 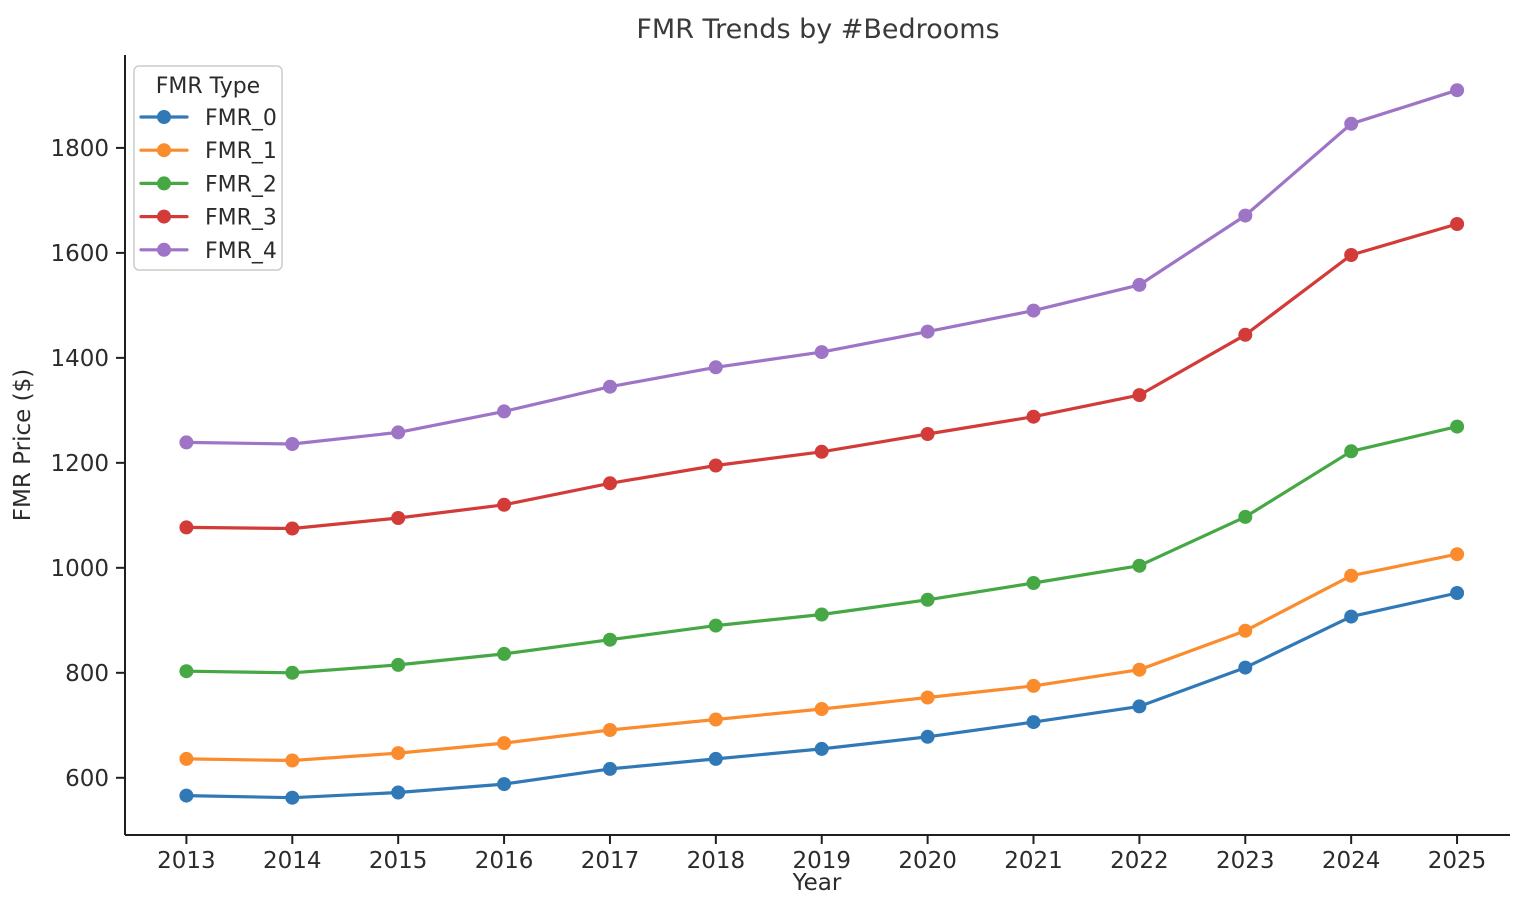 I want to click on data-point-FMR_1-2023, so click(x=1245, y=630).